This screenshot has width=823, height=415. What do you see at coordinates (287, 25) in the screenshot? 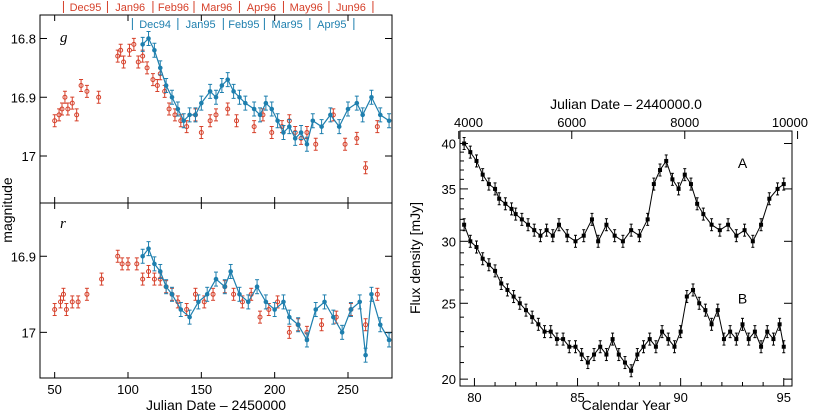
I see `month-label-blue: Mar95` at bounding box center [287, 25].